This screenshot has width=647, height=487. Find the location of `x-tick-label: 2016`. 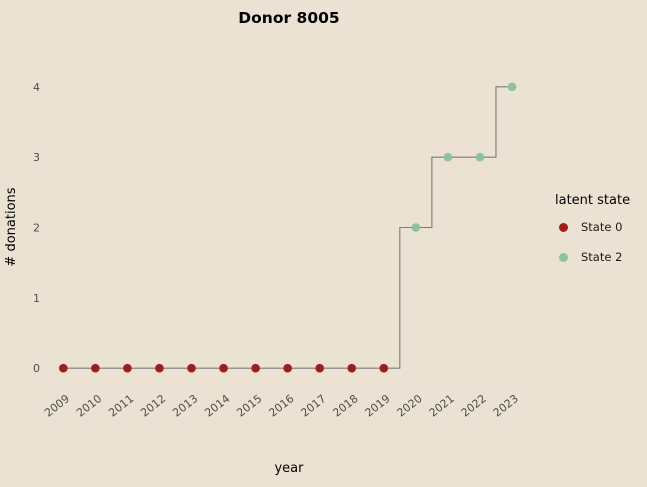

x-tick-label: 2016 is located at coordinates (281, 405).